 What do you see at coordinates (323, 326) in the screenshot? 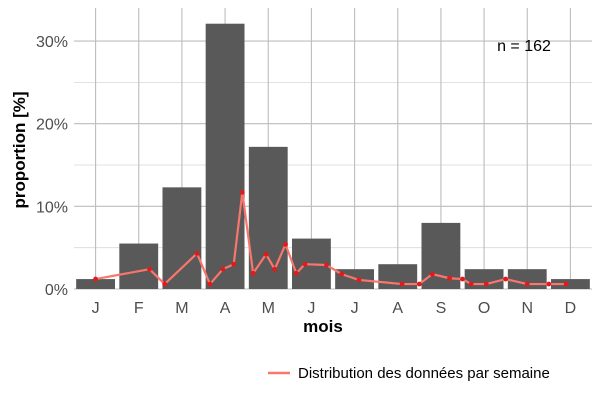
I see `x-axis-title: mois` at bounding box center [323, 326].